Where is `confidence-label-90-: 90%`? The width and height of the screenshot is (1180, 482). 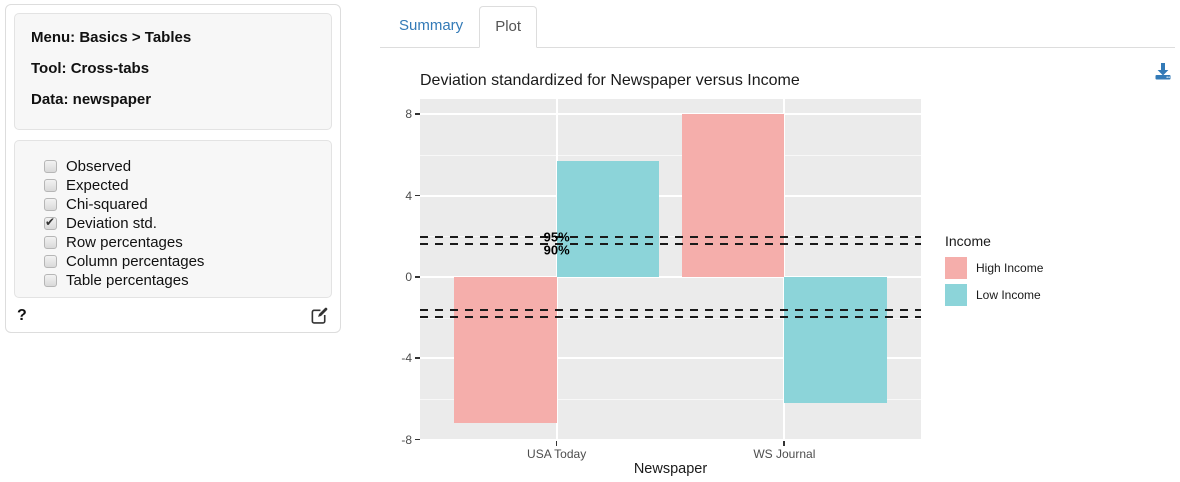
confidence-label-90-: 90% is located at coordinates (556, 250).